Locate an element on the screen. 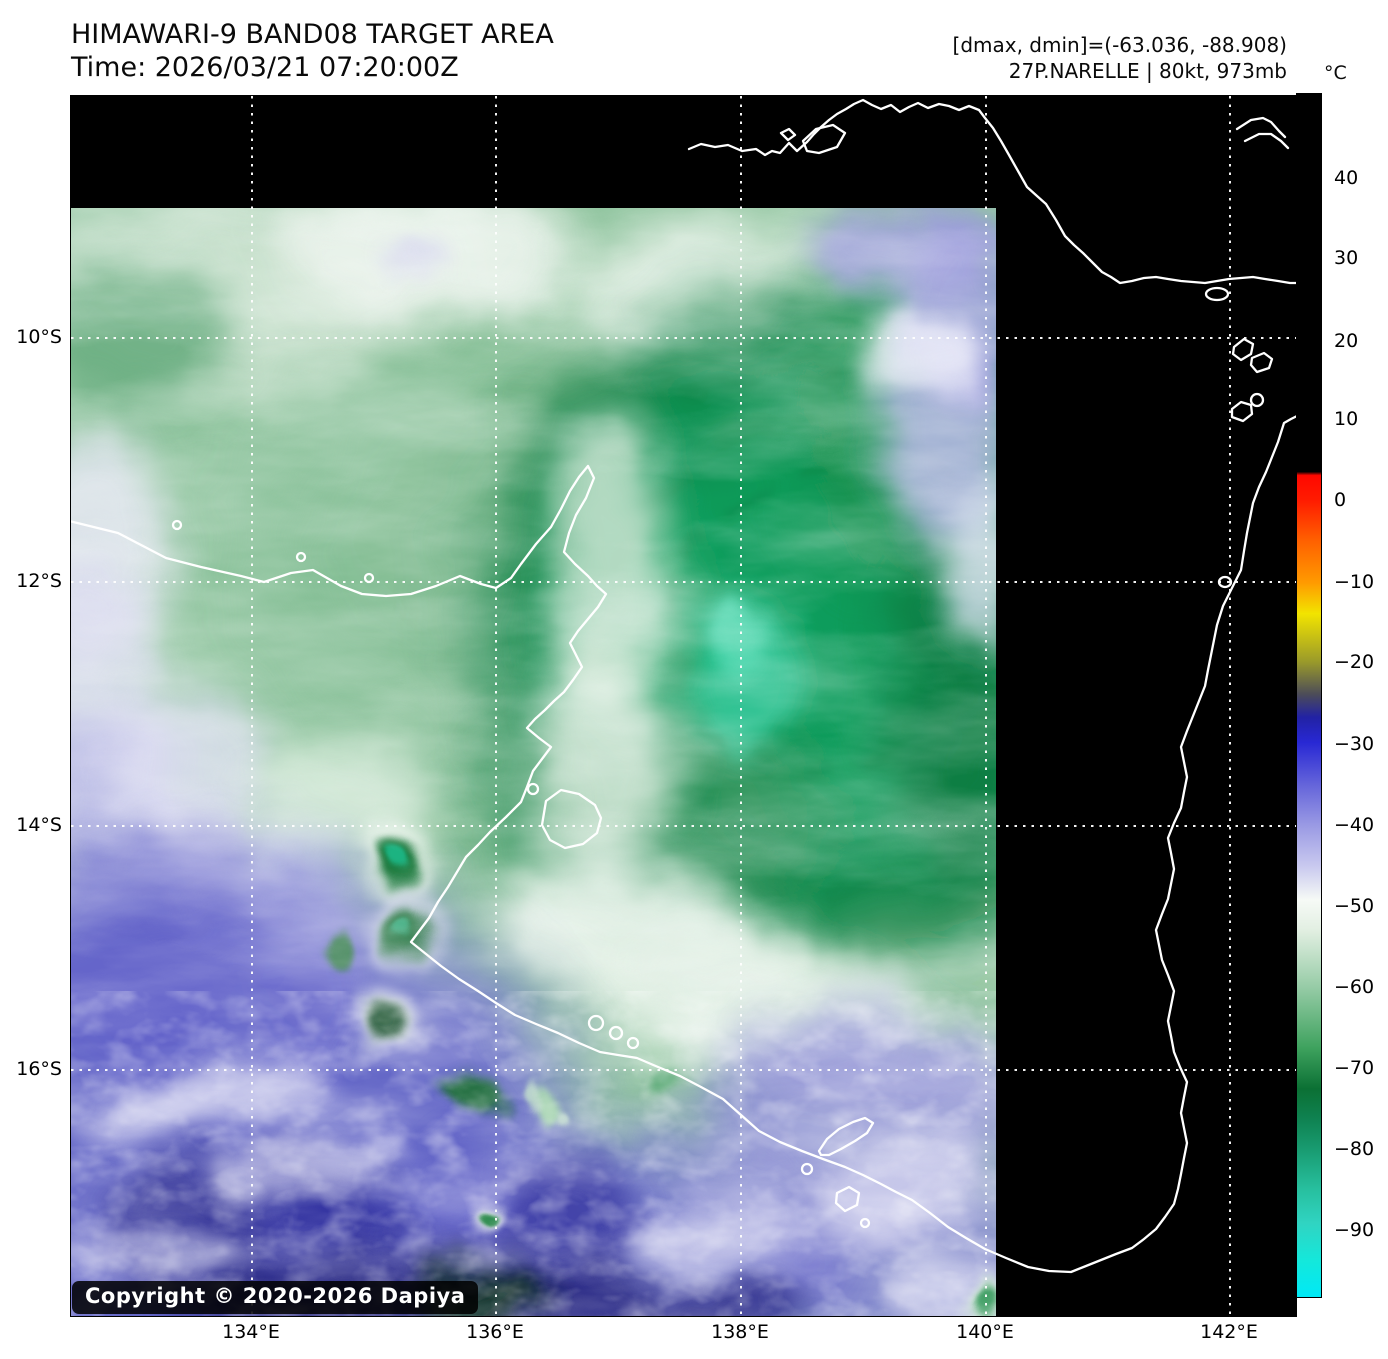 This screenshot has width=1388, height=1359. storm-label: 27P.NARELLE | 80kt, 973mb is located at coordinates (1147, 71).